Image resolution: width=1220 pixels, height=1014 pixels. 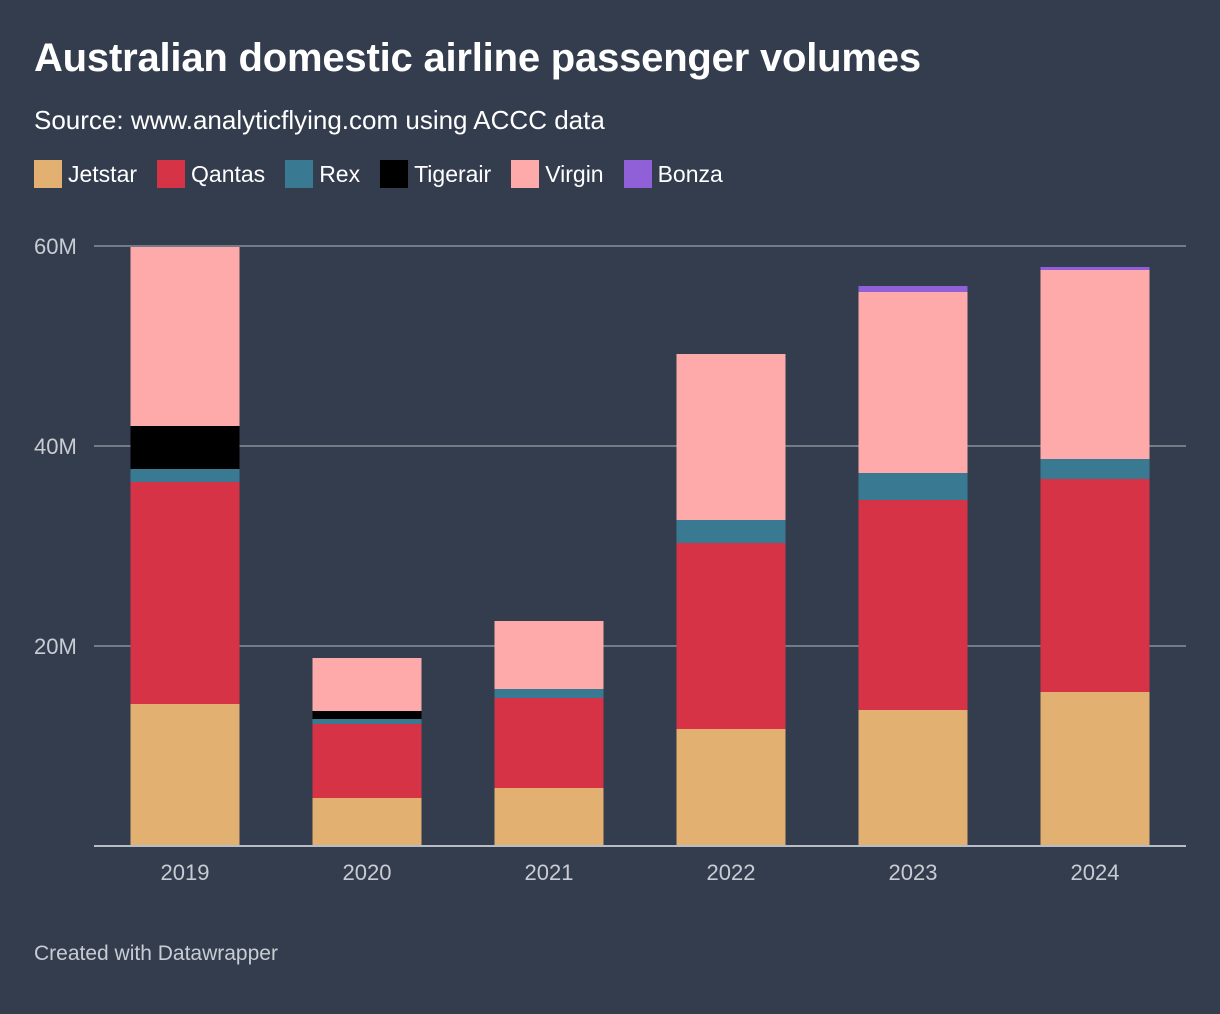 I want to click on legend-label: Tigerair, so click(x=453, y=173).